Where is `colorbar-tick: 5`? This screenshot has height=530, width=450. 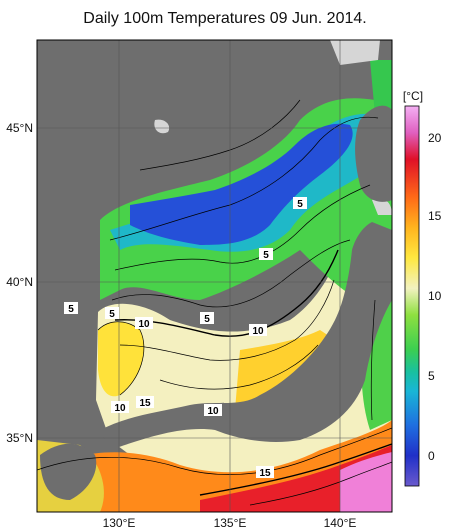
colorbar-tick: 5 is located at coordinates (431, 376).